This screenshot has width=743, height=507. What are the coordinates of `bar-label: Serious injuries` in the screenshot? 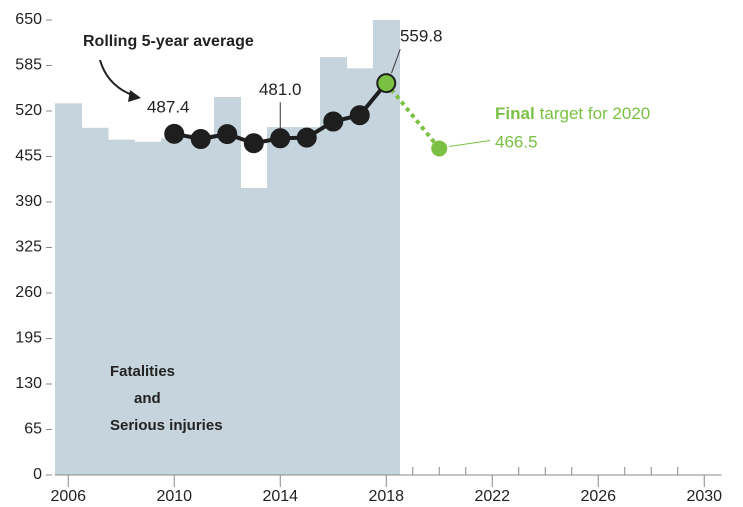 It's located at (166, 425).